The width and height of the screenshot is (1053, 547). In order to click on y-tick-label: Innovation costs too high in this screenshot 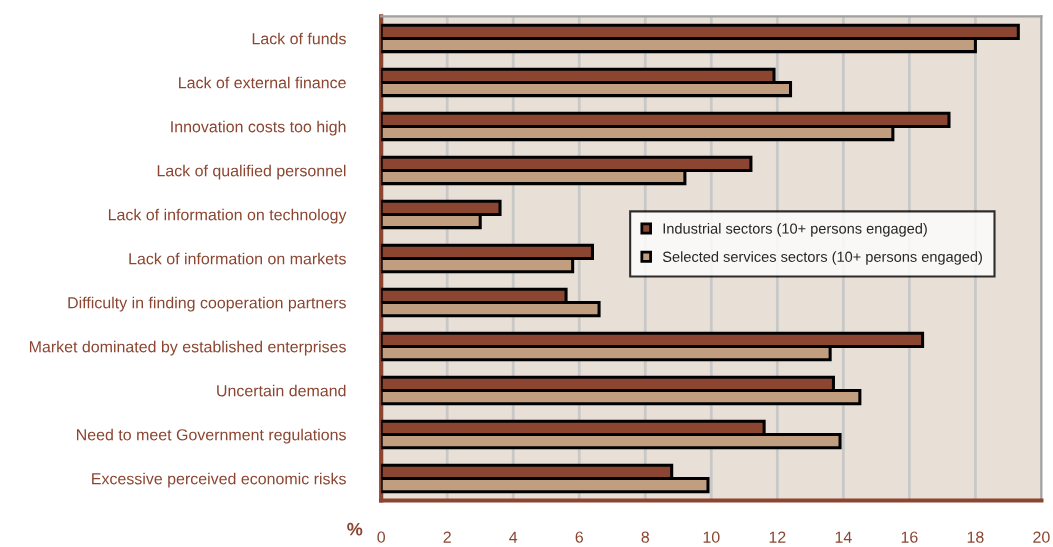, I will do `click(258, 128)`.